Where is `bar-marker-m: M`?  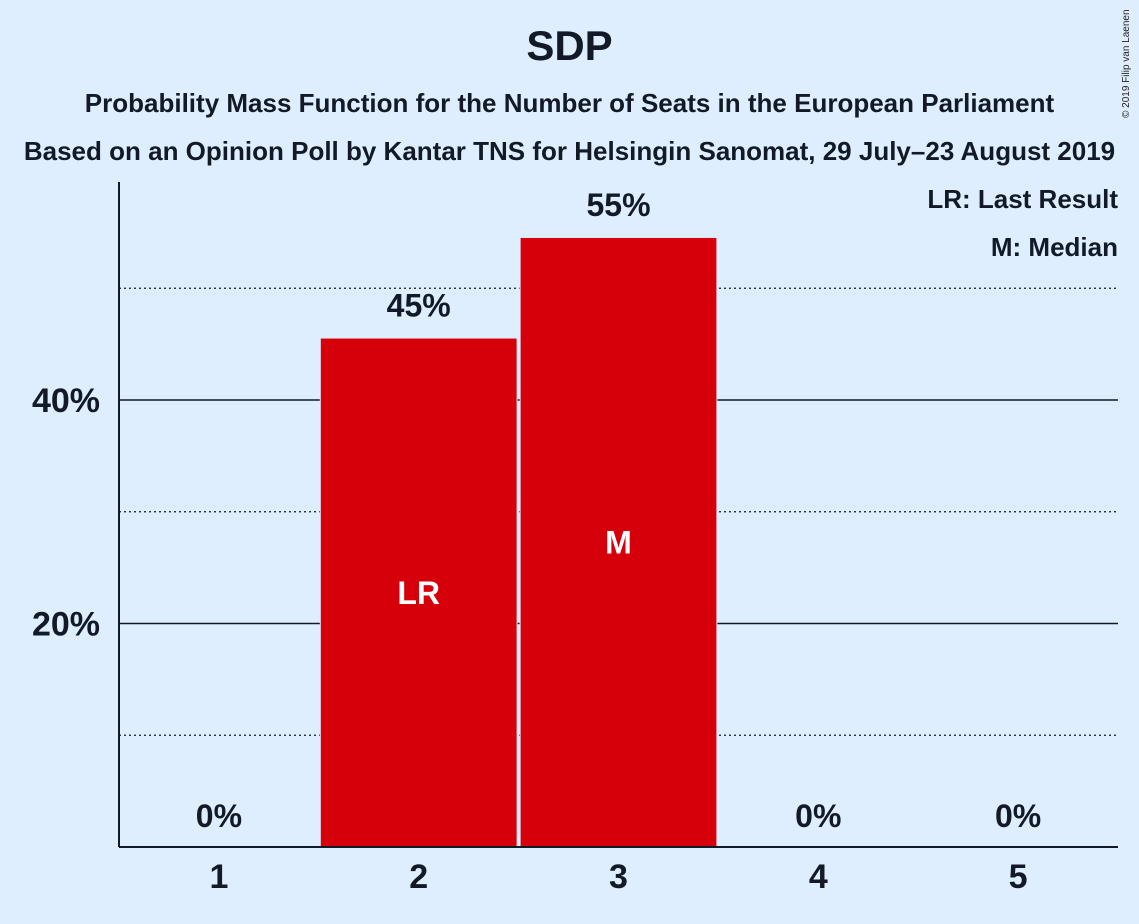
bar-marker-m: M is located at coordinates (618, 542).